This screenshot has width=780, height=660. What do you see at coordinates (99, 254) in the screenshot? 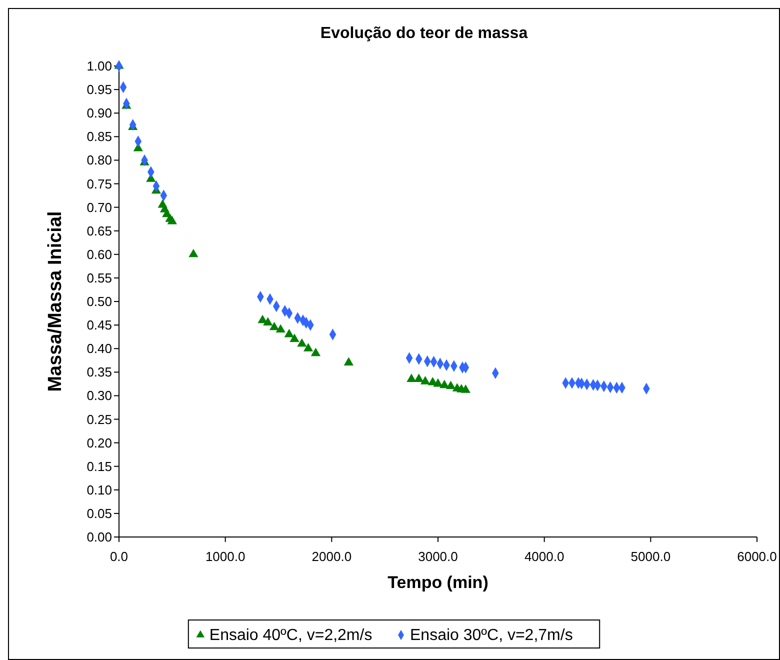
I see `y-tick-label: 0.60` at bounding box center [99, 254].